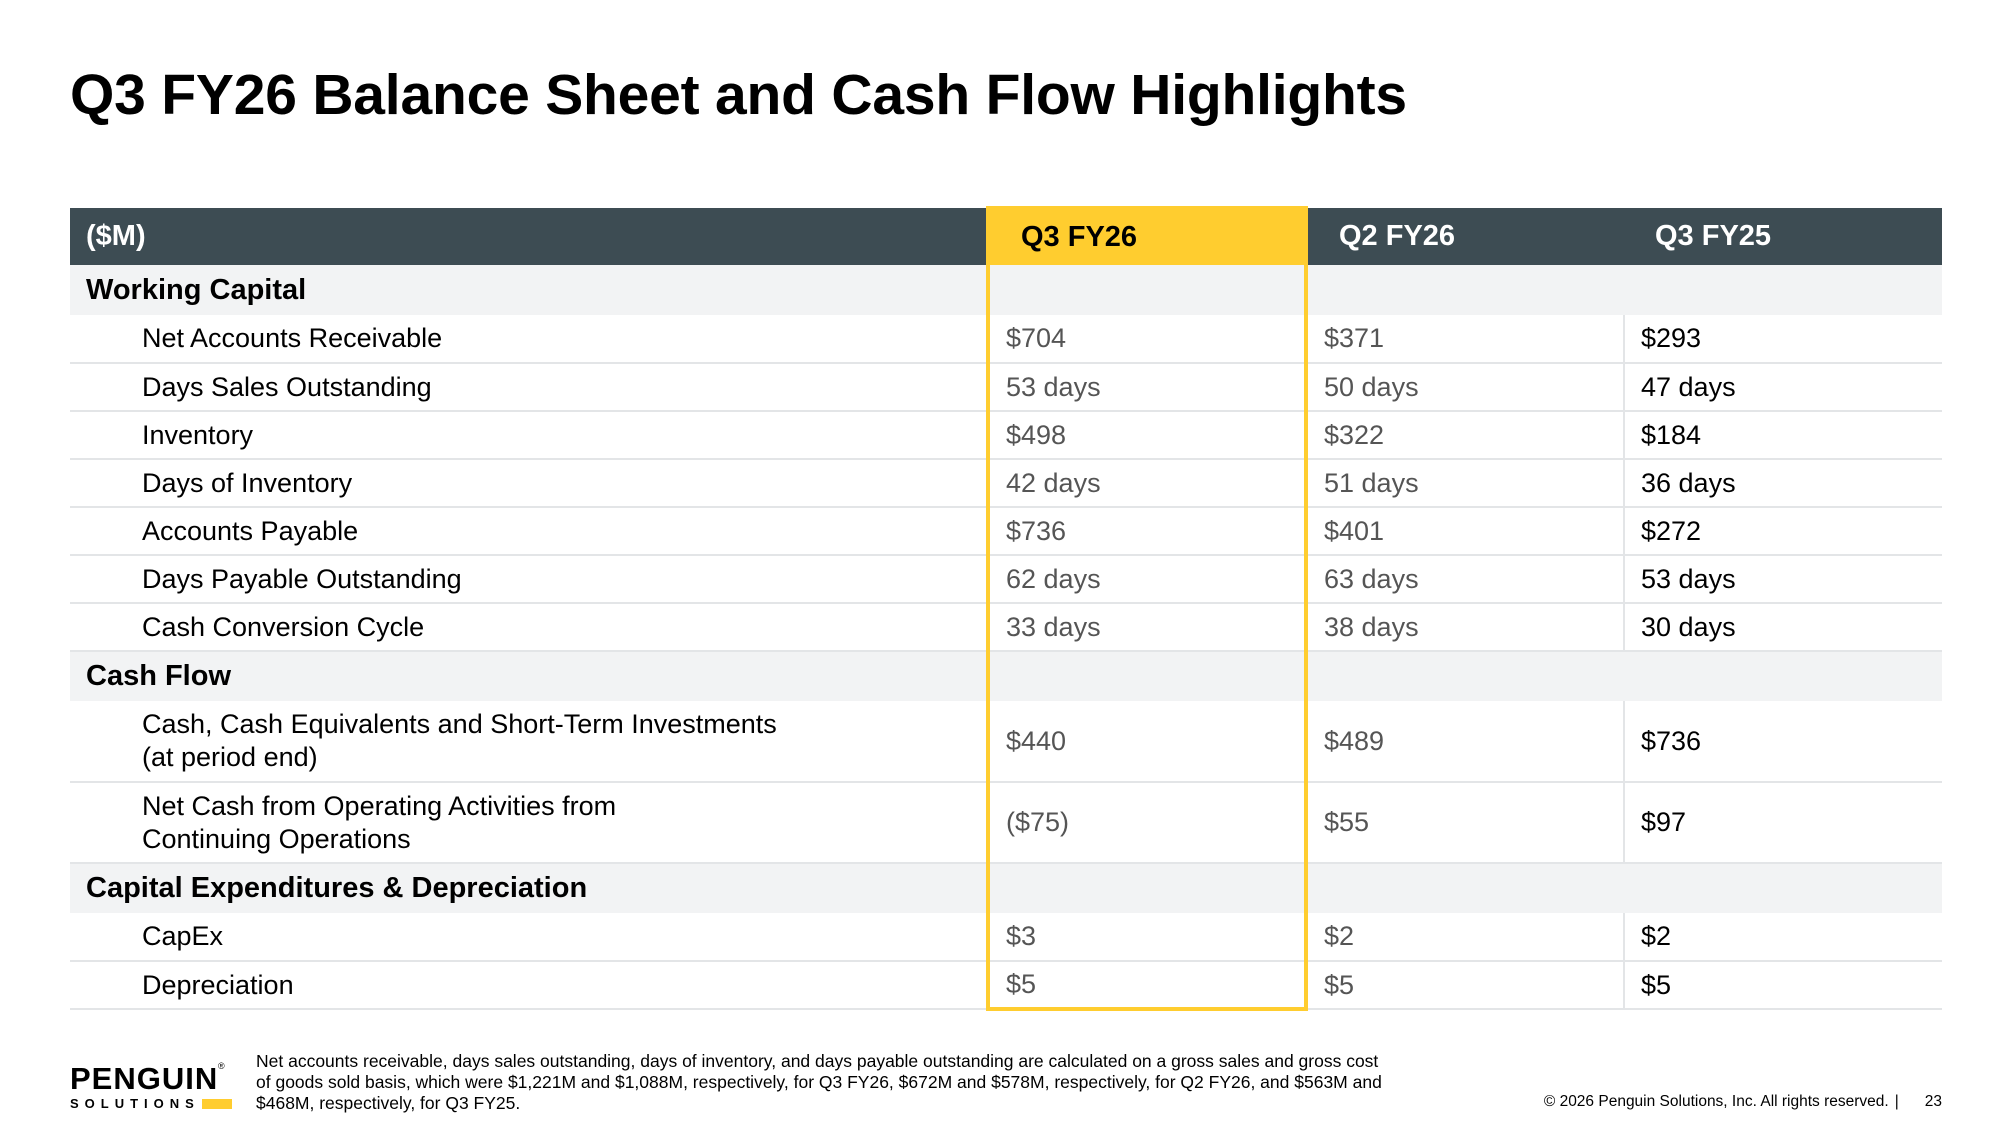  I want to click on table-row: Accounts Payable $736 $401 $272, so click(1006, 531).